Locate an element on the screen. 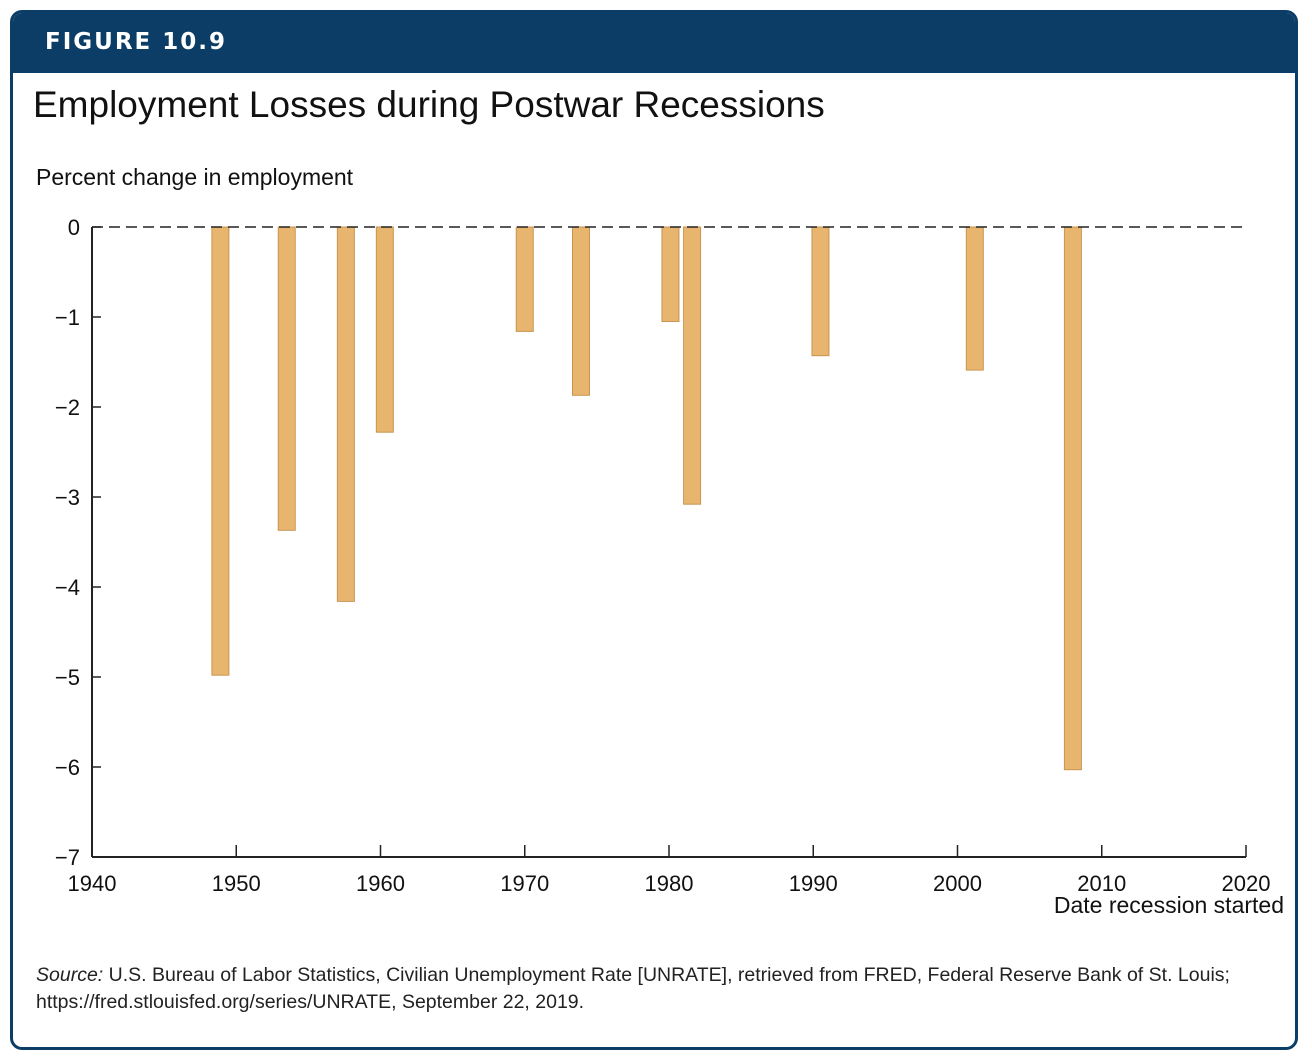  x-tick-label: 2000 is located at coordinates (957, 883).